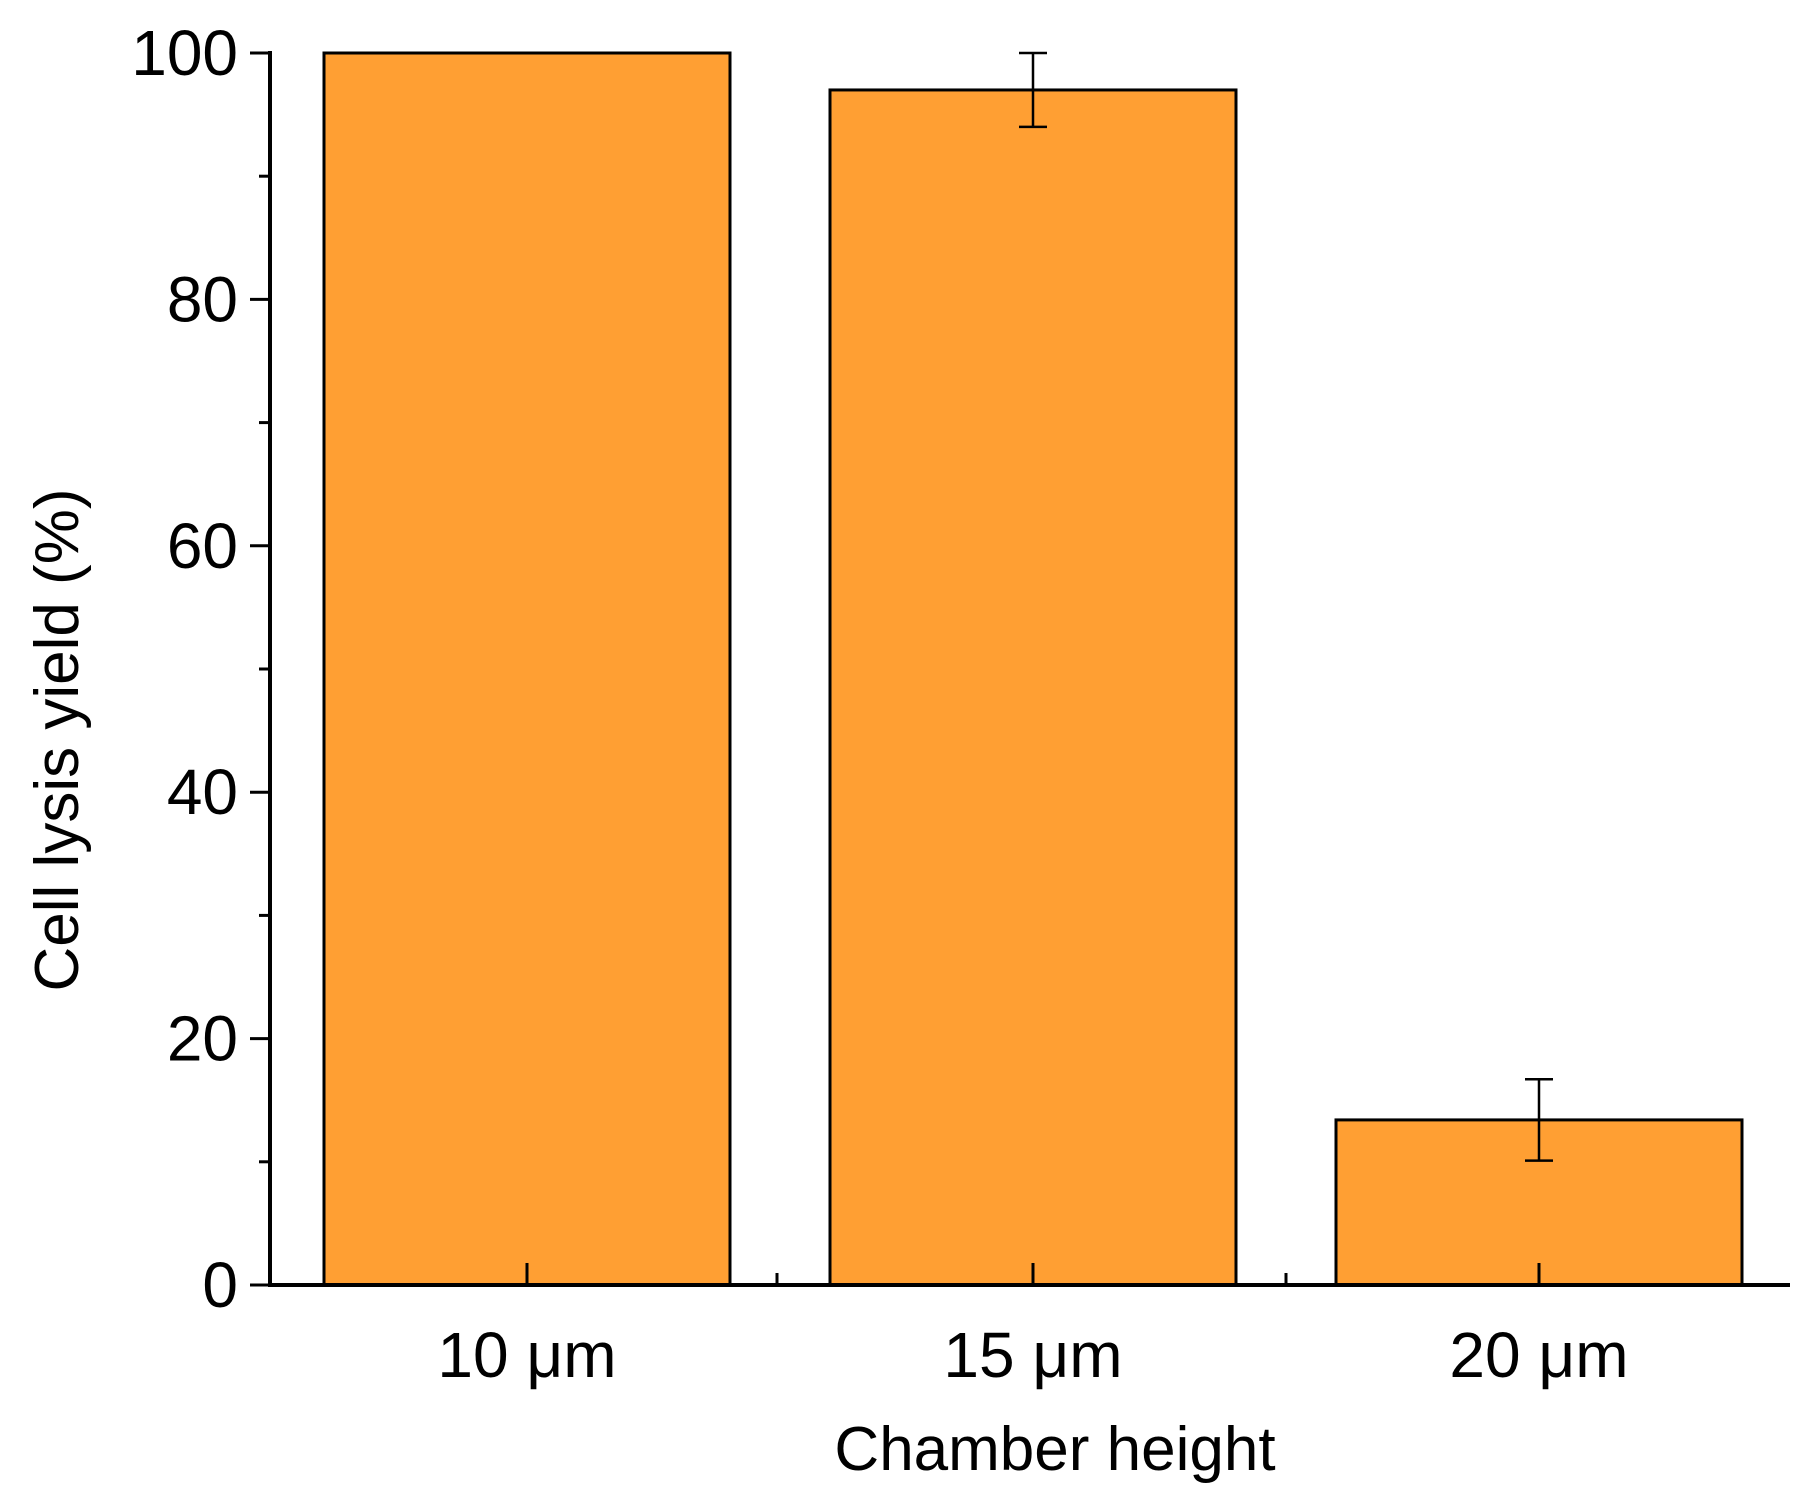 This screenshot has height=1492, width=1810. Describe the element at coordinates (1032, 1355) in the screenshot. I see `x-tick-label: 15 μm` at that location.